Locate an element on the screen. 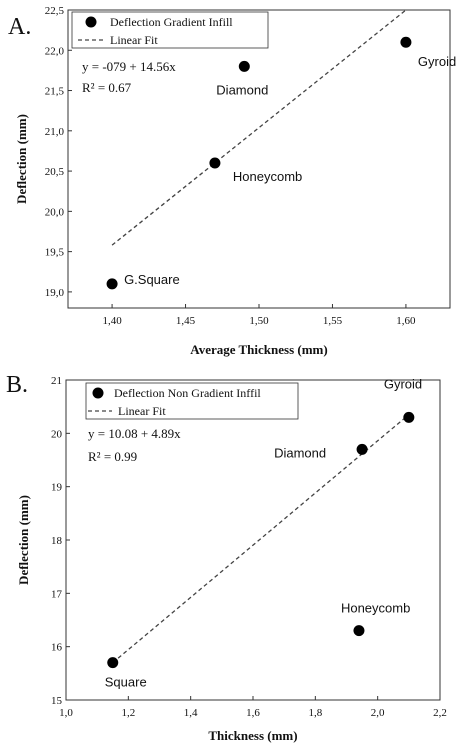 The height and width of the screenshot is (744, 472). panel-a-r-squared: R² = 0.67 is located at coordinates (107, 87).